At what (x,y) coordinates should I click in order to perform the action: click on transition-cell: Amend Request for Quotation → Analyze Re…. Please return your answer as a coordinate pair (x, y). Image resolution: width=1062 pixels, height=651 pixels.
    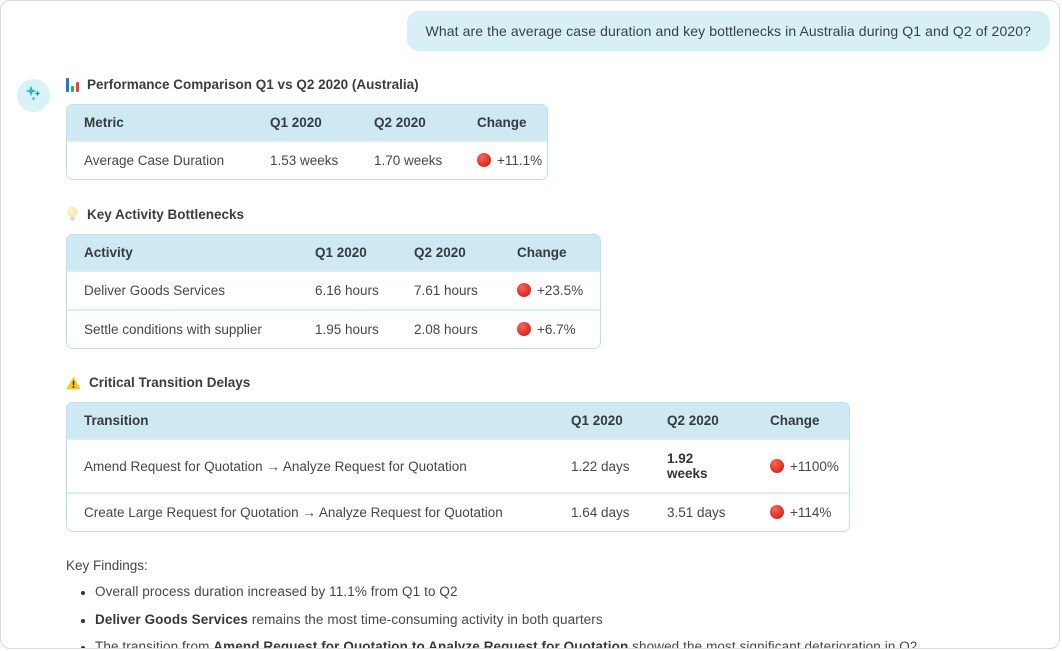
    Looking at the image, I should click on (310, 465).